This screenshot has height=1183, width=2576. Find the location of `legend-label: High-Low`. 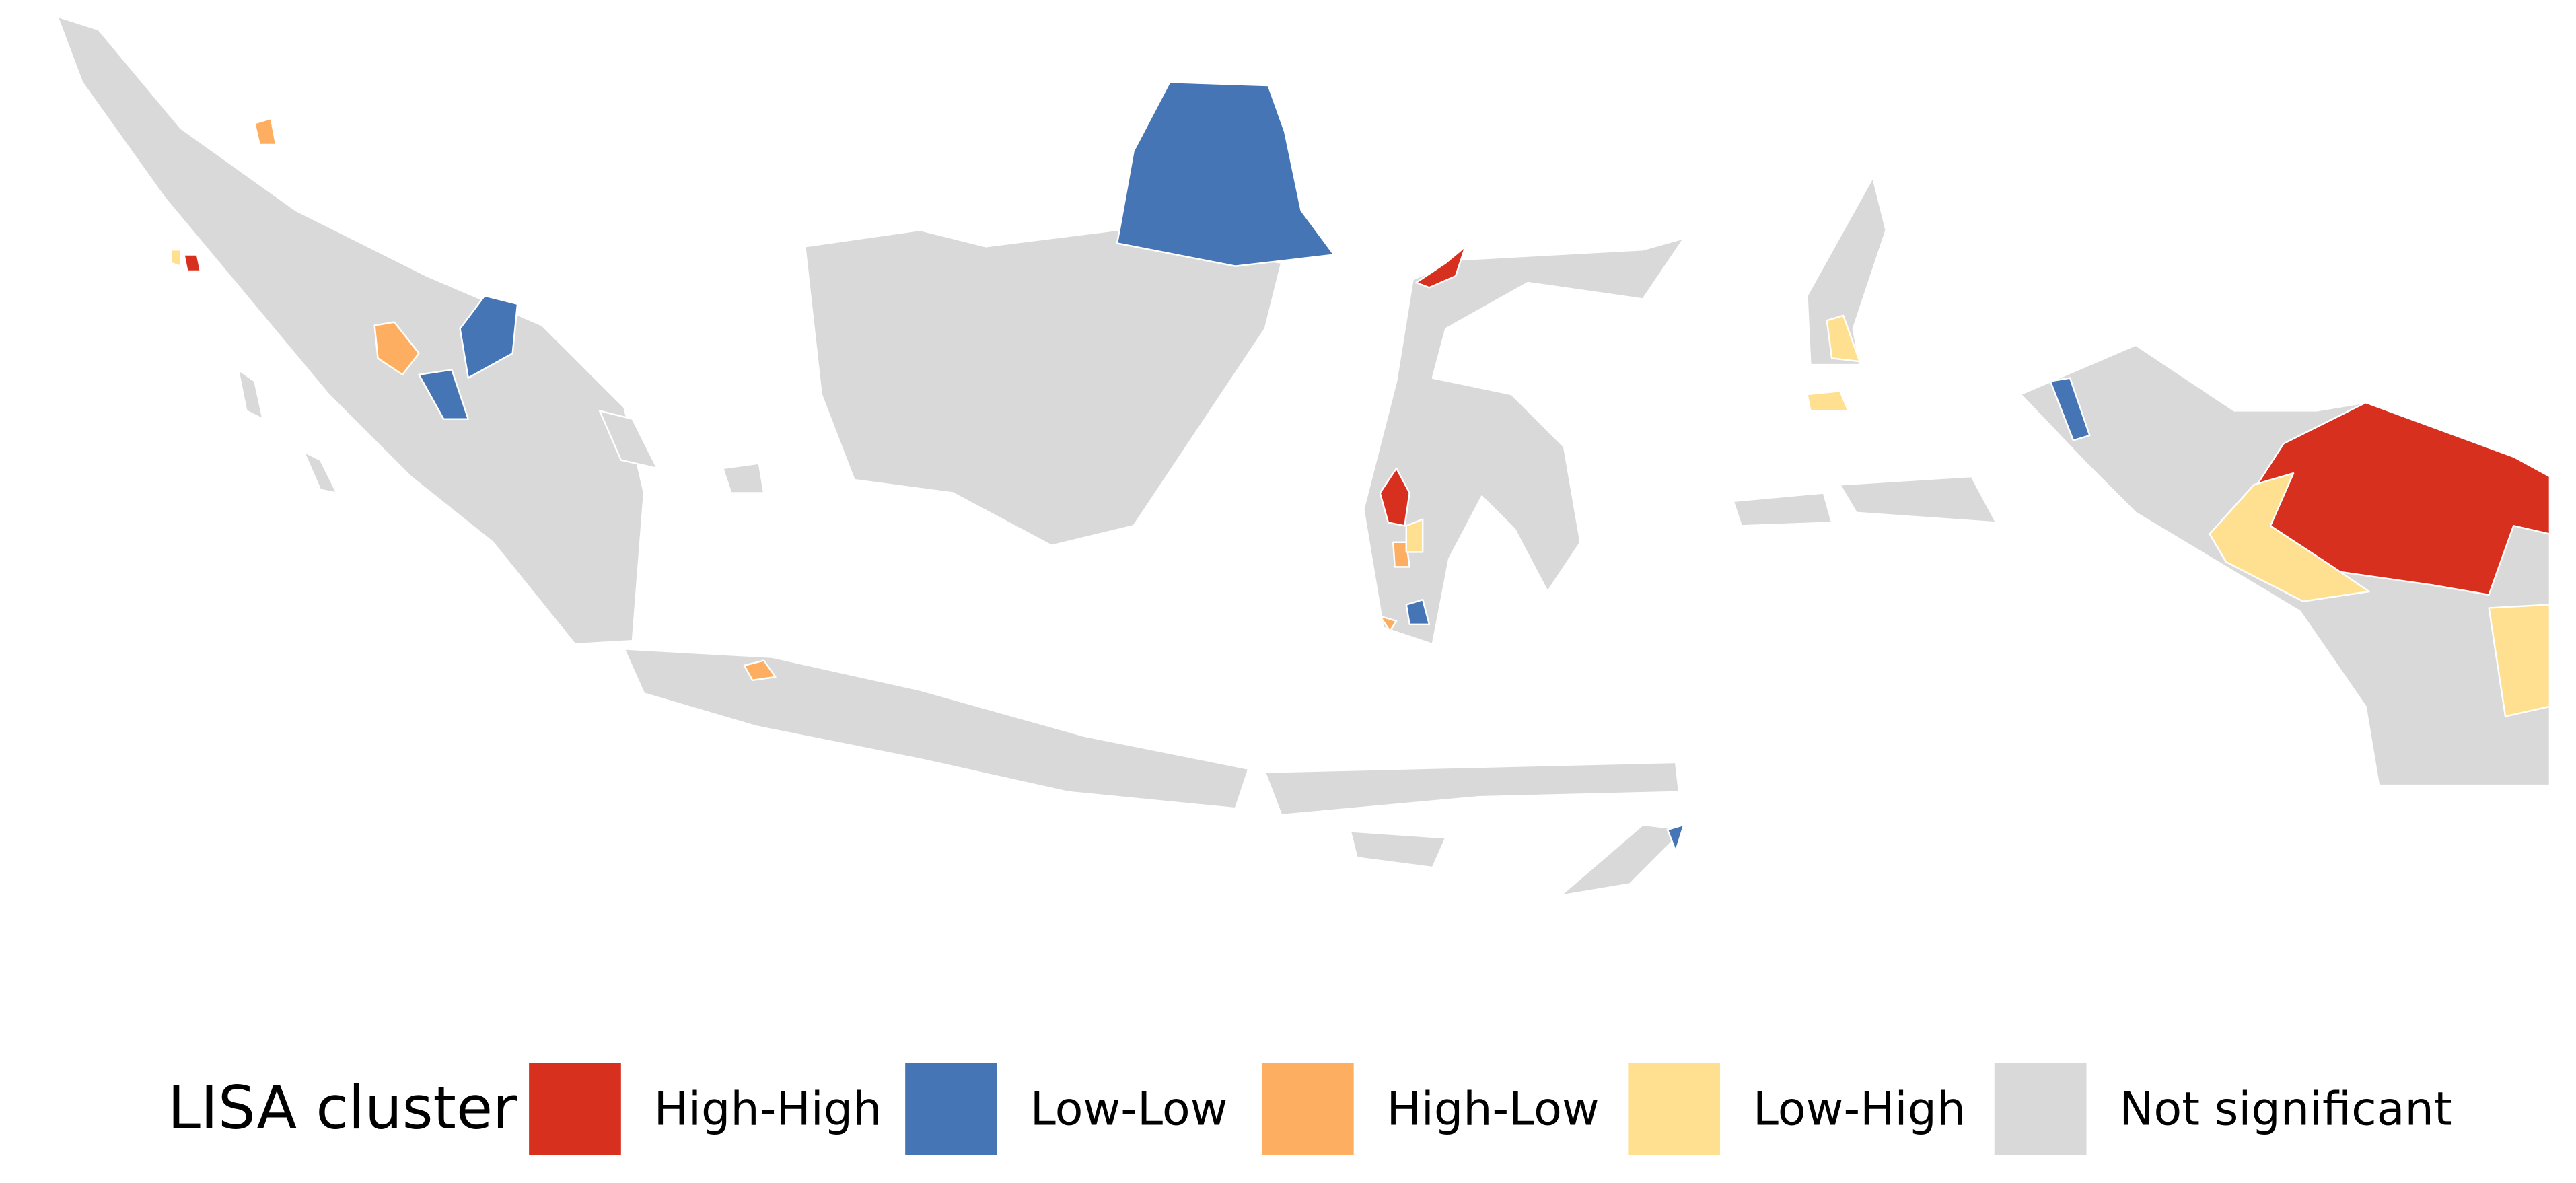

legend-label: High-Low is located at coordinates (1492, 1109).